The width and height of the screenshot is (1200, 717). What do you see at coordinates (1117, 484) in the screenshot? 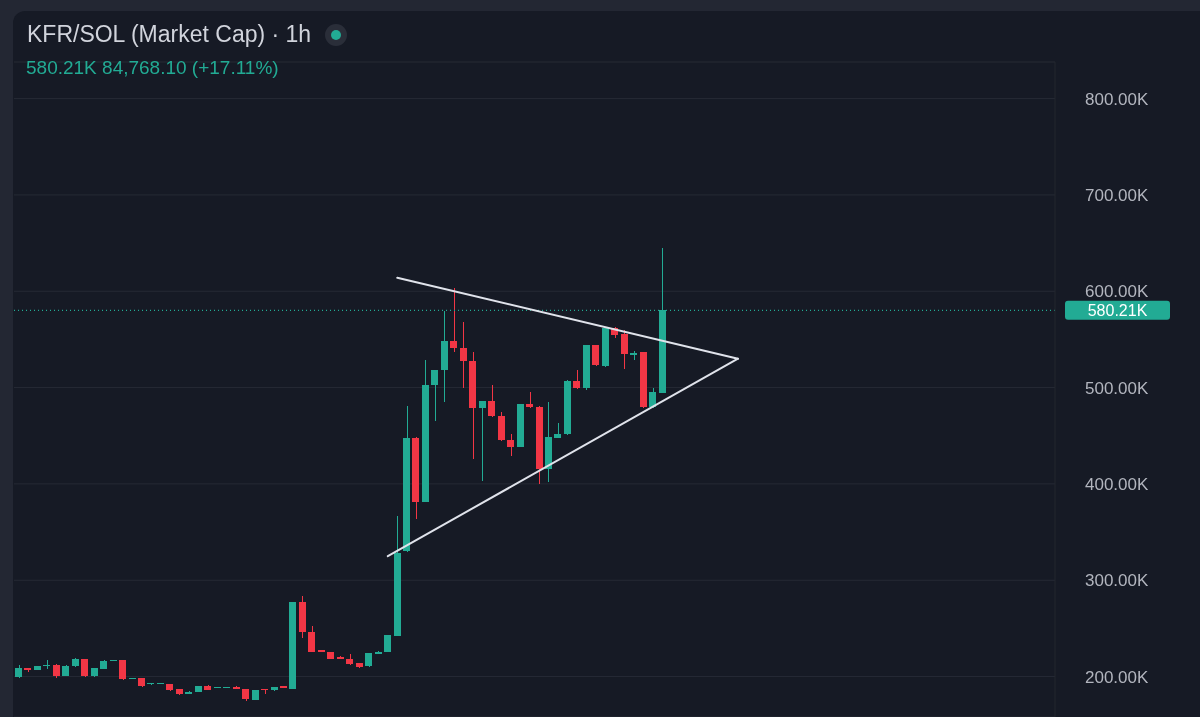
I see `y-tick-label: 400.00K` at bounding box center [1117, 484].